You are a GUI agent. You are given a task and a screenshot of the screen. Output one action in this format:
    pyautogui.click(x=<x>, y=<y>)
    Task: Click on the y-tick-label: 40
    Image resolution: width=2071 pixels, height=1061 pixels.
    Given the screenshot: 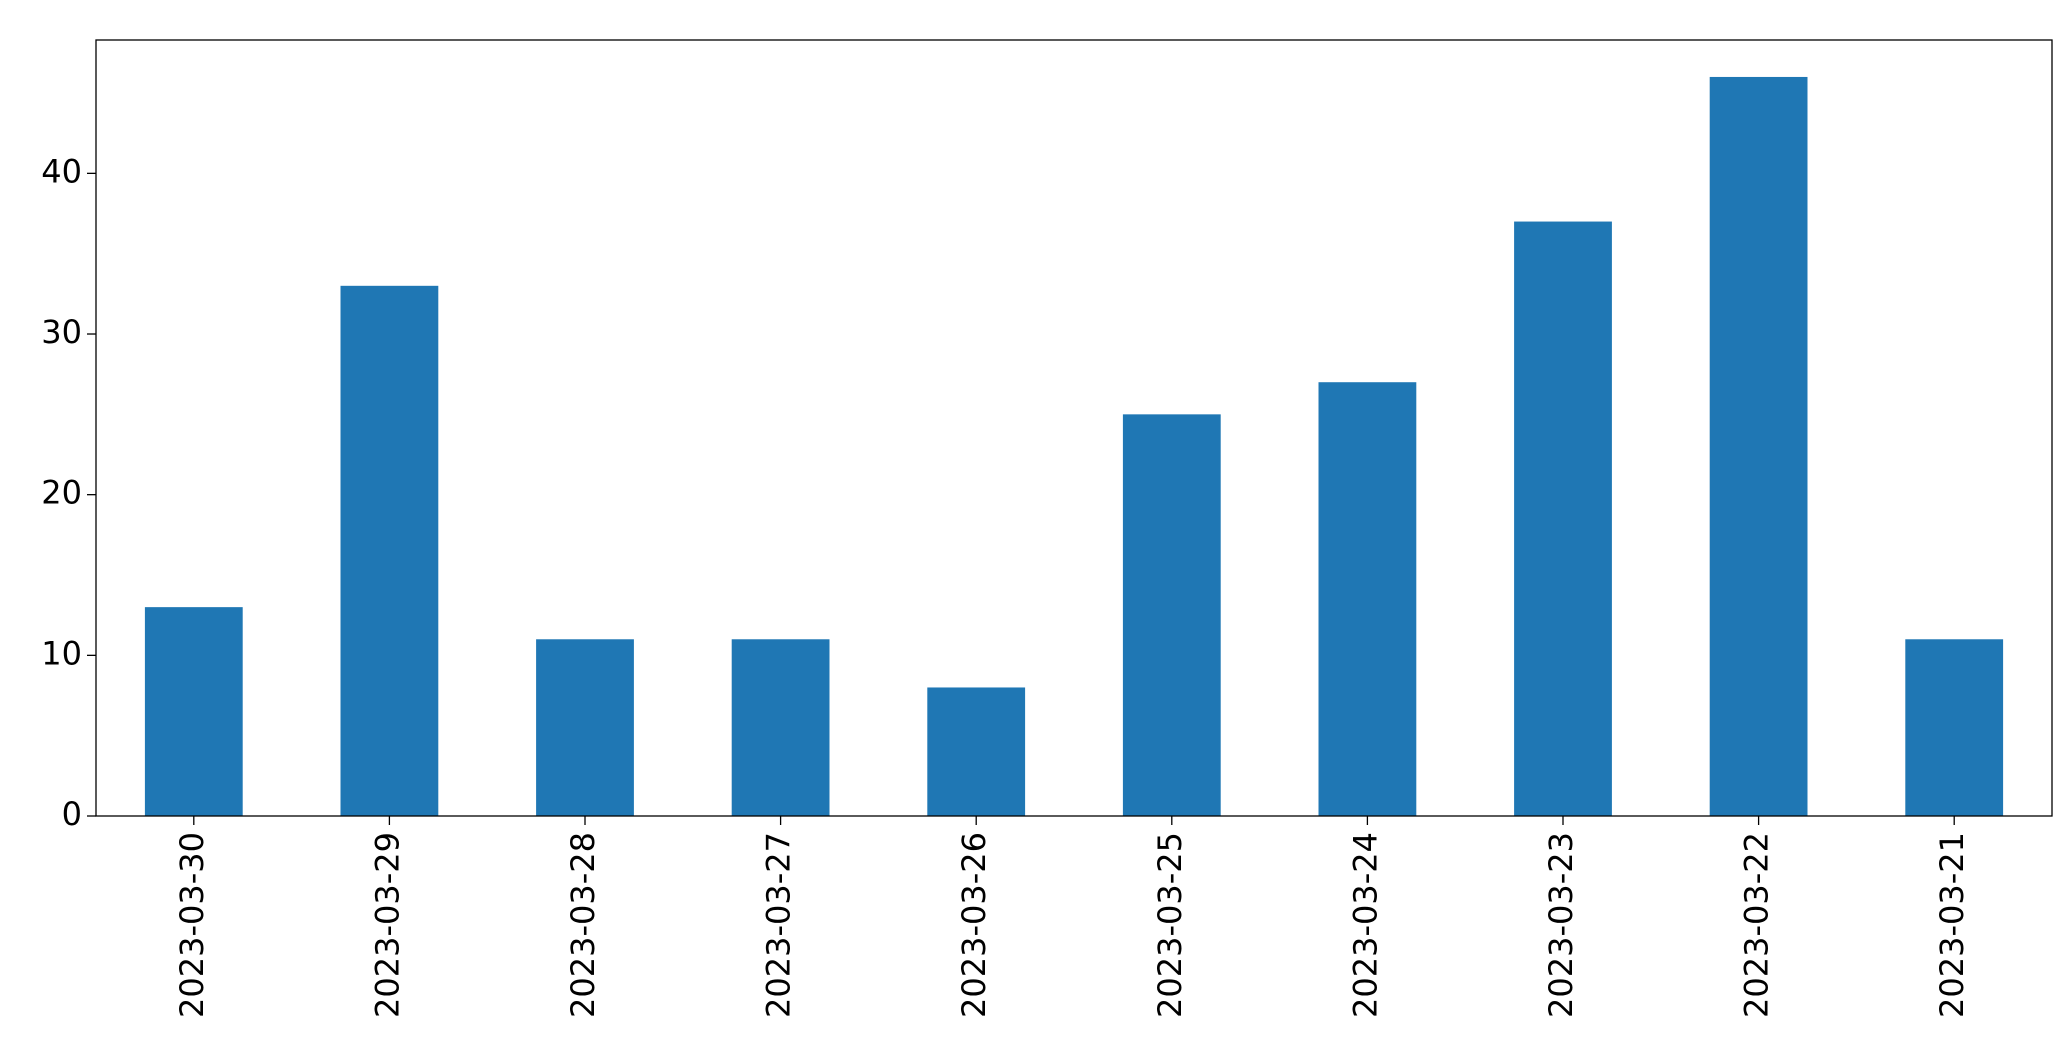 What is the action you would take?
    pyautogui.click(x=61, y=171)
    